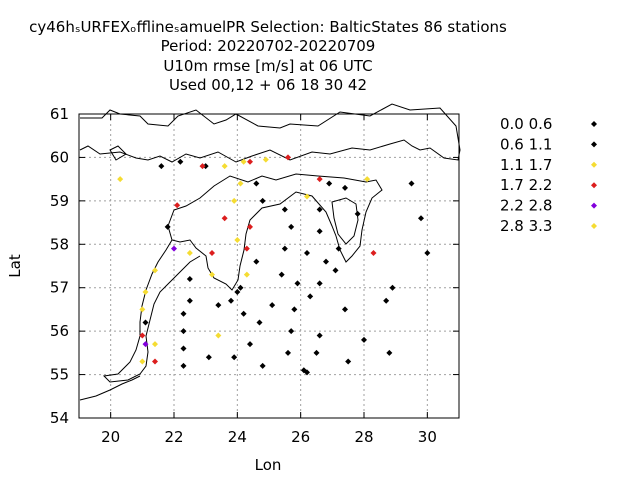  What do you see at coordinates (275, 232) in the screenshot?
I see `coastline-estonia` at bounding box center [275, 232].